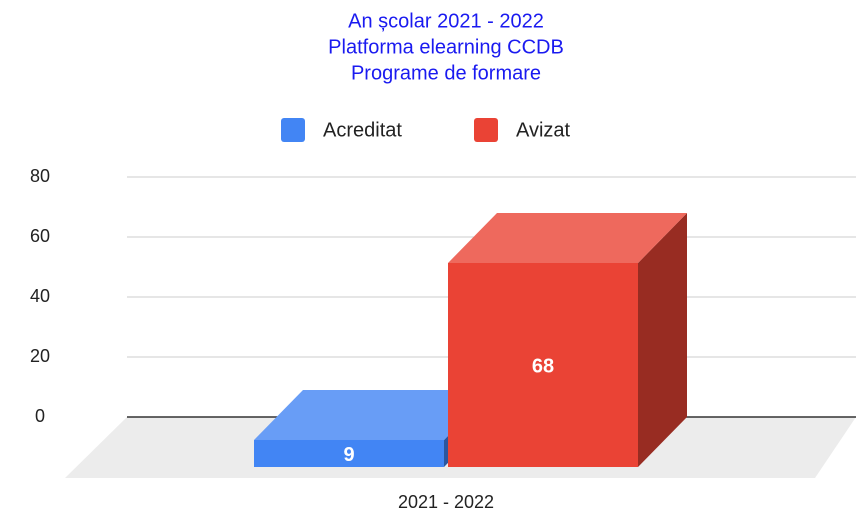 This screenshot has width=856, height=517. Describe the element at coordinates (40, 296) in the screenshot. I see `y-tick-label: 40` at that location.